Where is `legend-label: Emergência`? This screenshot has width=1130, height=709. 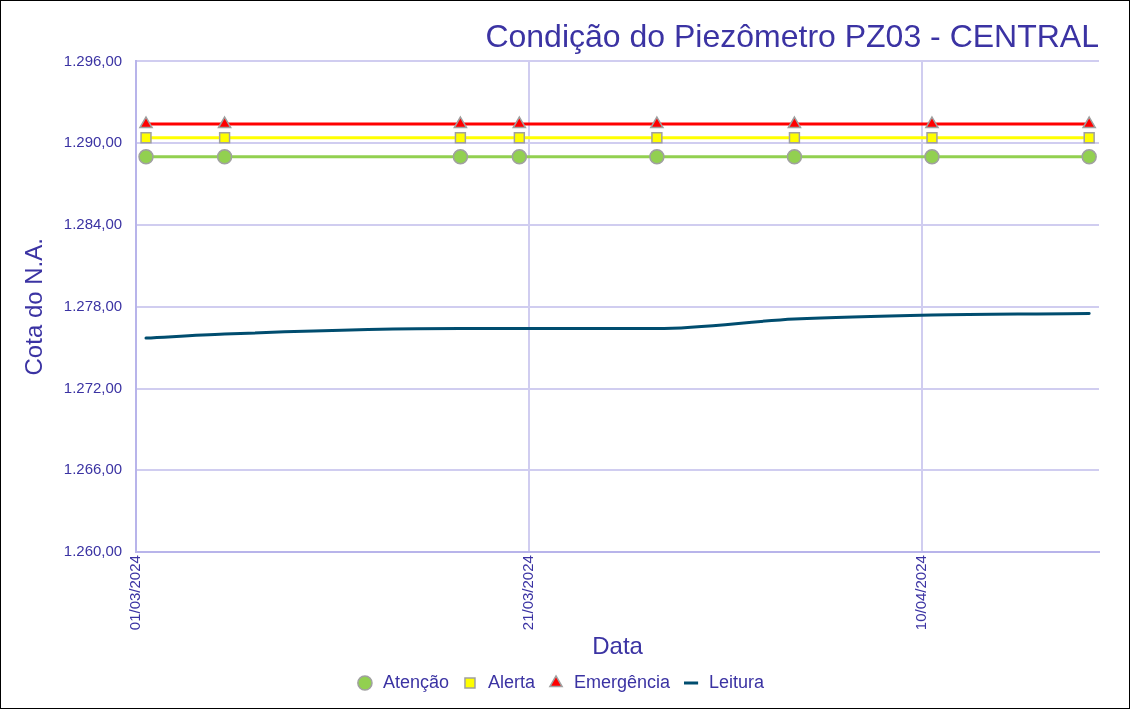 legend-label: Emergência is located at coordinates (622, 681).